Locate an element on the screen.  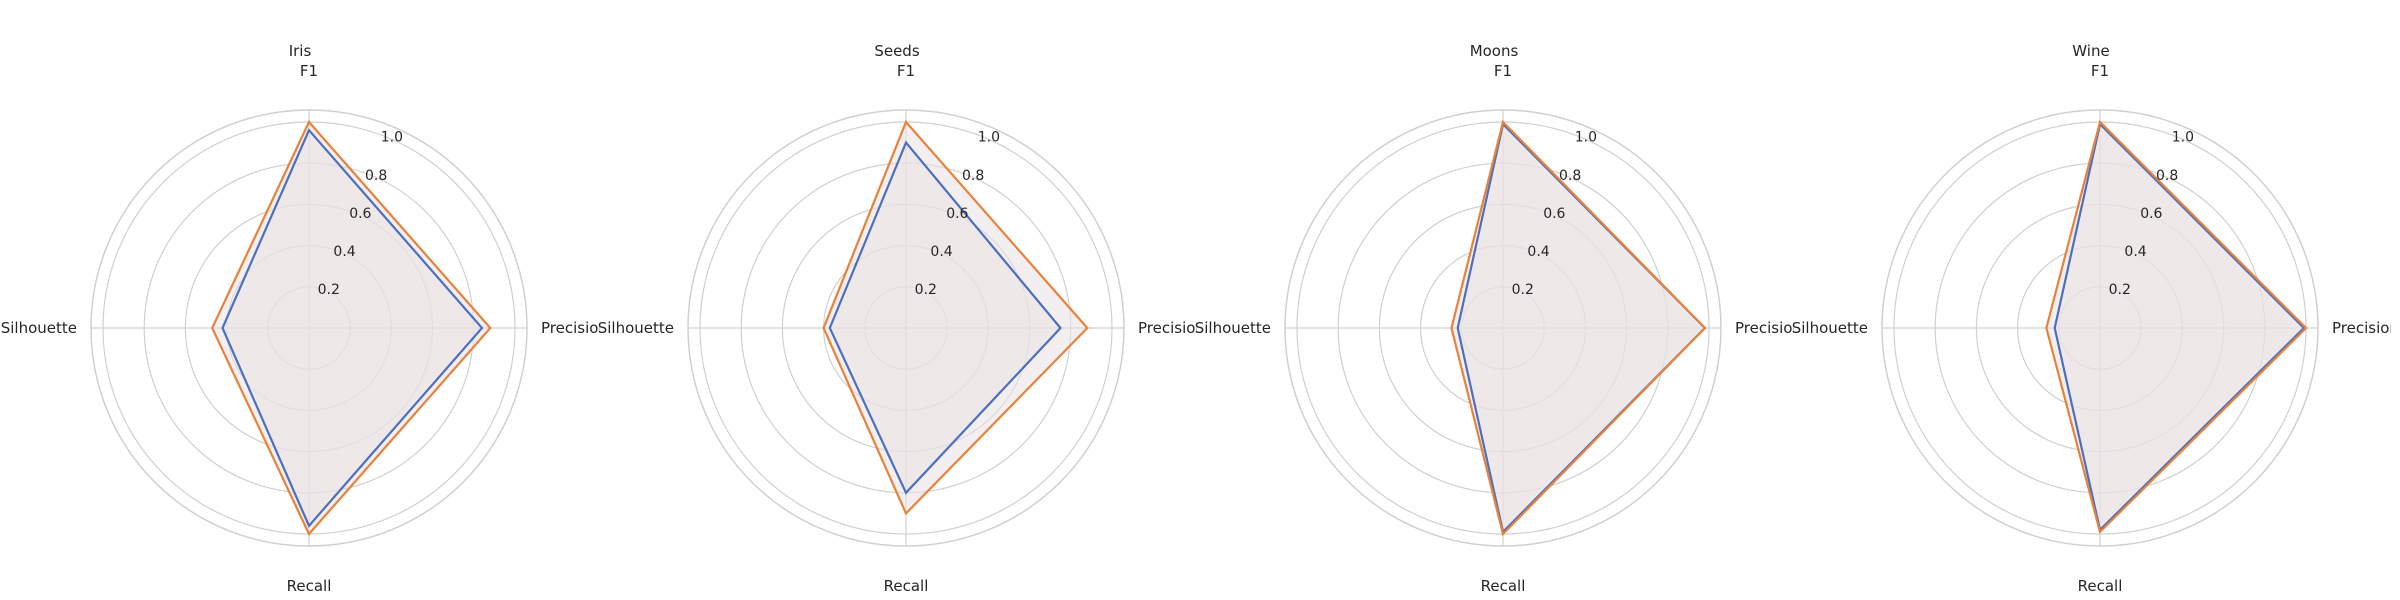
panel-title: Moons is located at coordinates (1494, 51).